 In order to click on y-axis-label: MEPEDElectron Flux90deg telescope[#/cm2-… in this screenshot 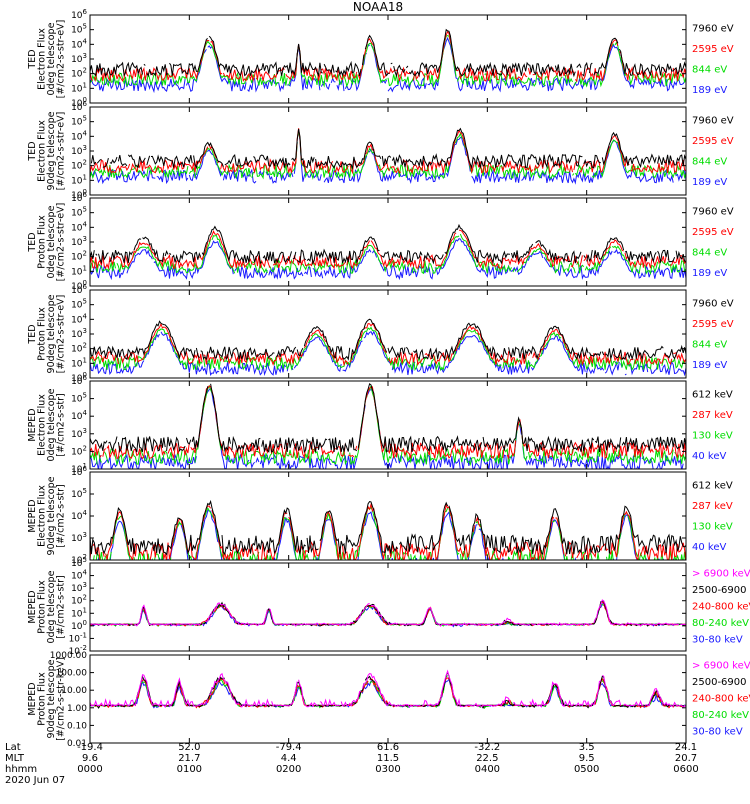, I will do `click(47, 515)`.